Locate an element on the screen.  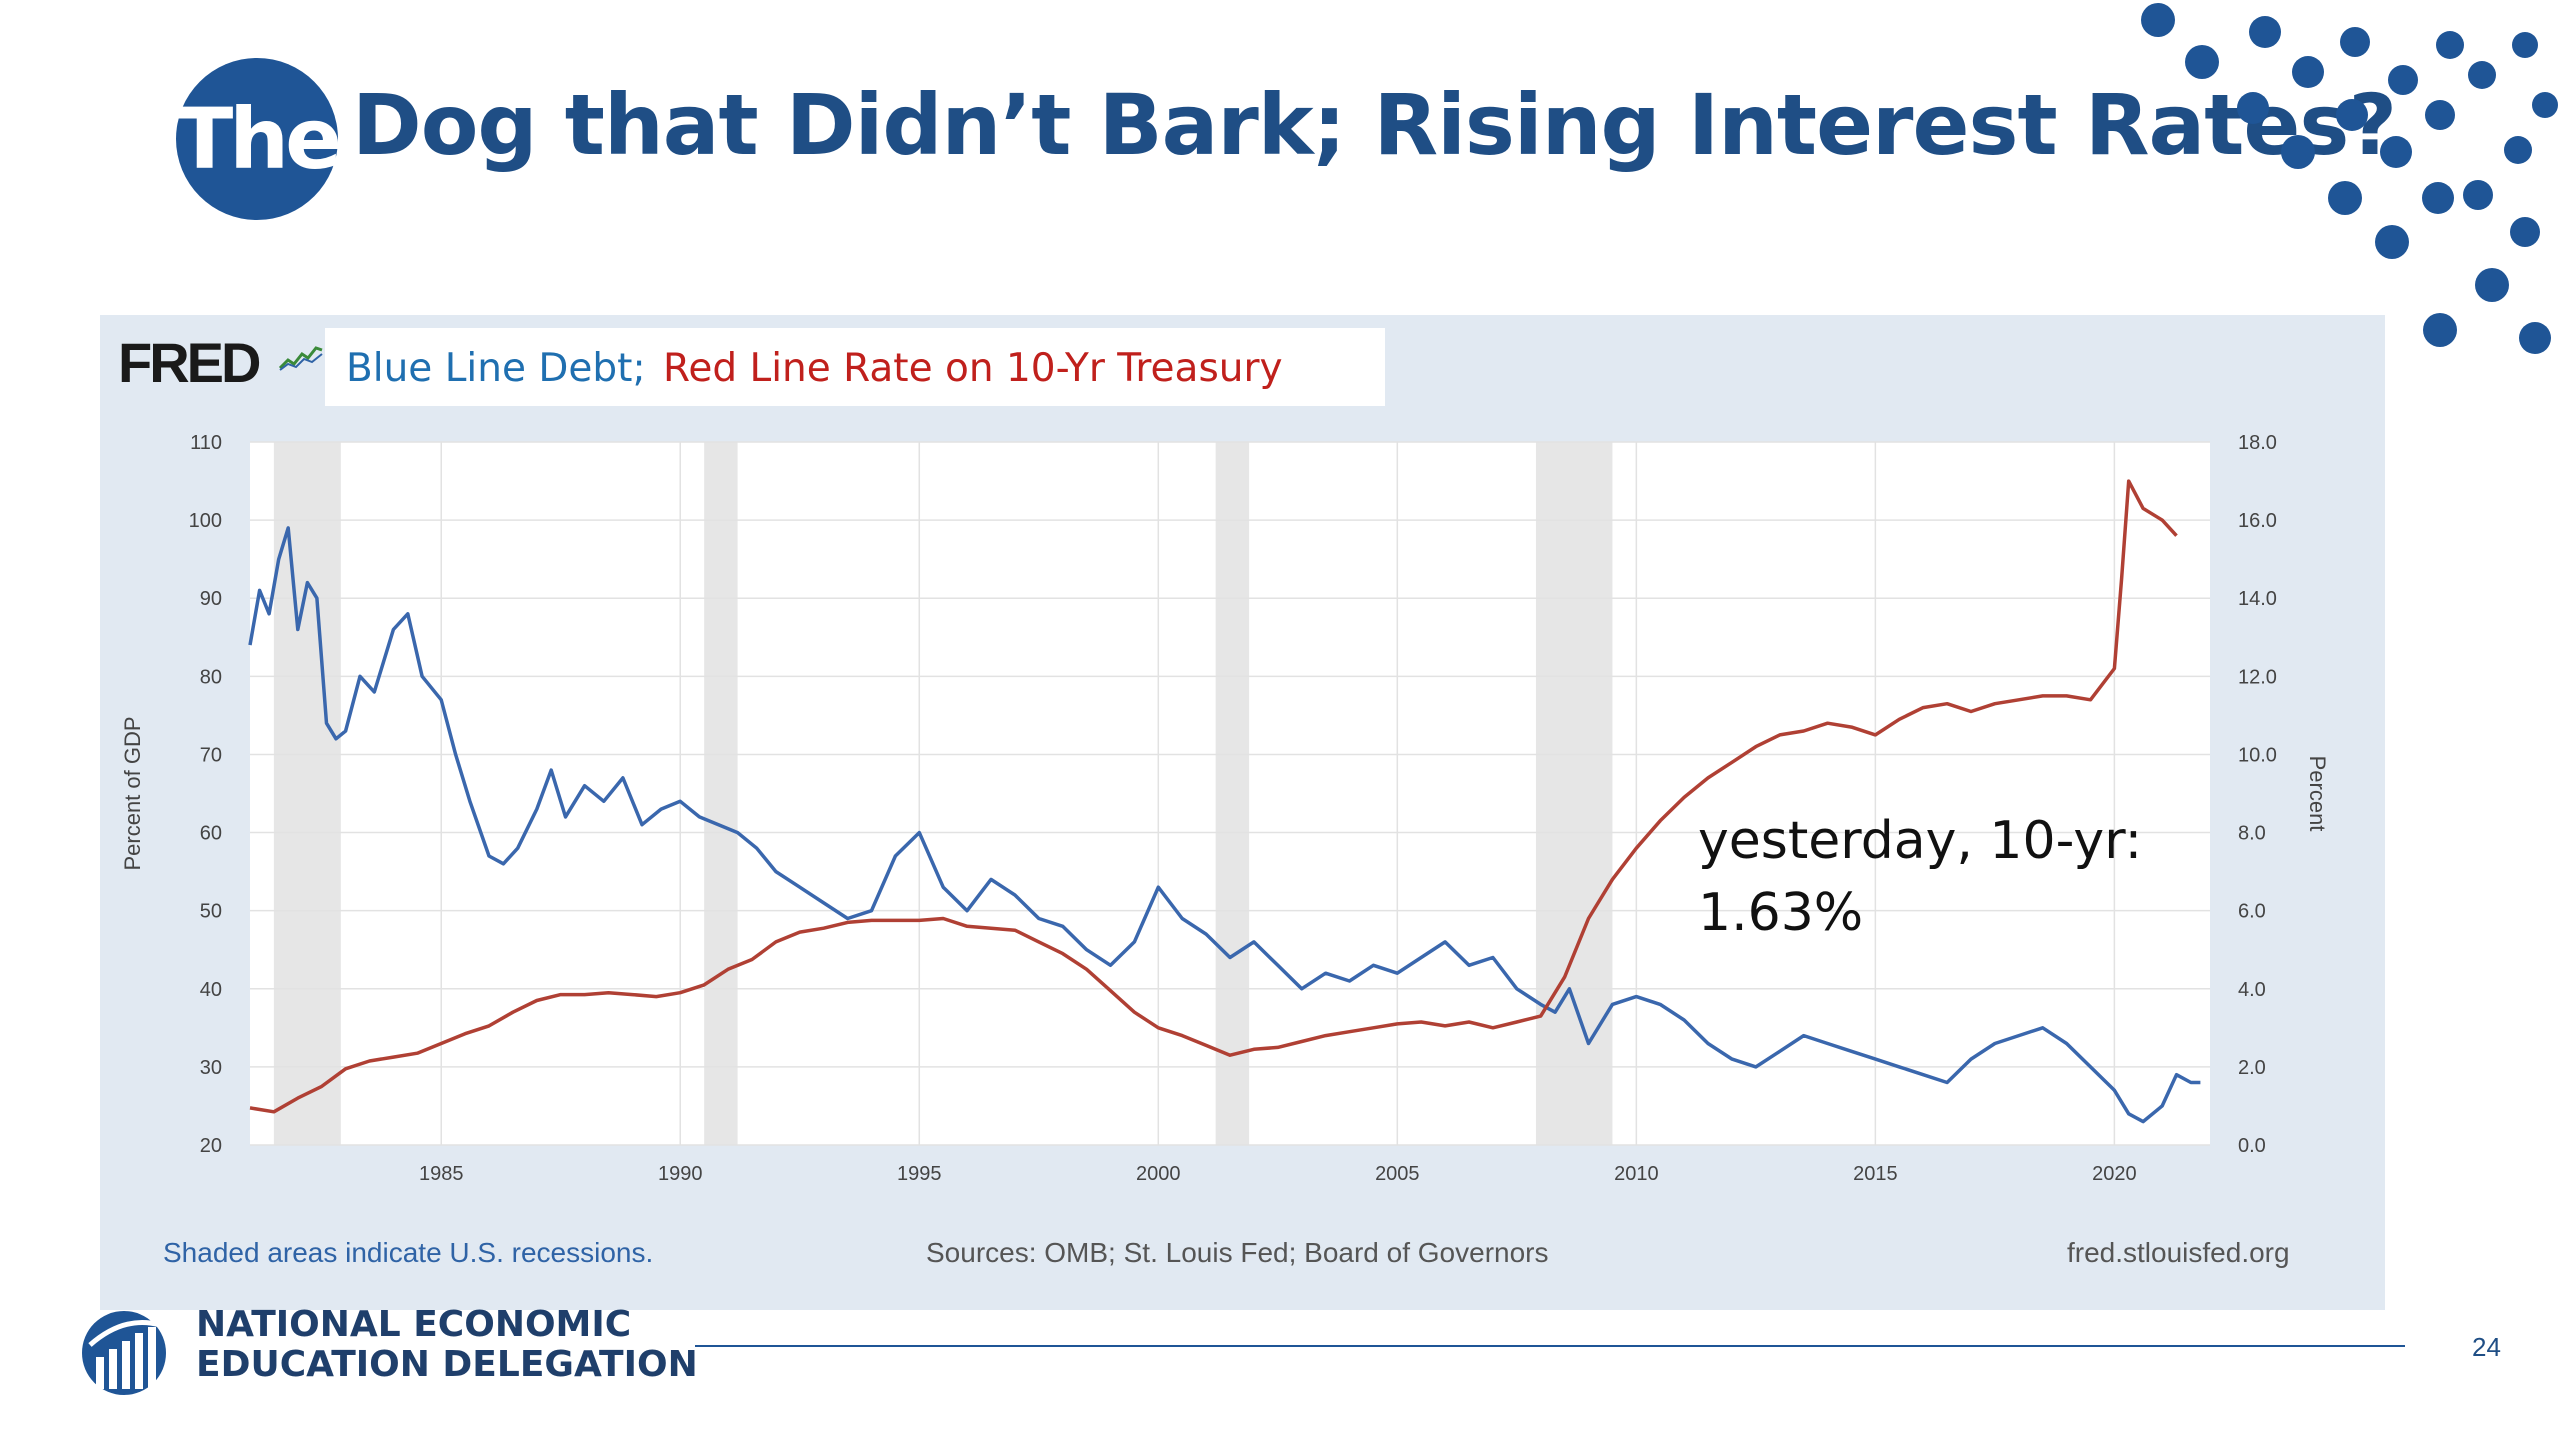
y-left-tick: 20 is located at coordinates (211, 1146).